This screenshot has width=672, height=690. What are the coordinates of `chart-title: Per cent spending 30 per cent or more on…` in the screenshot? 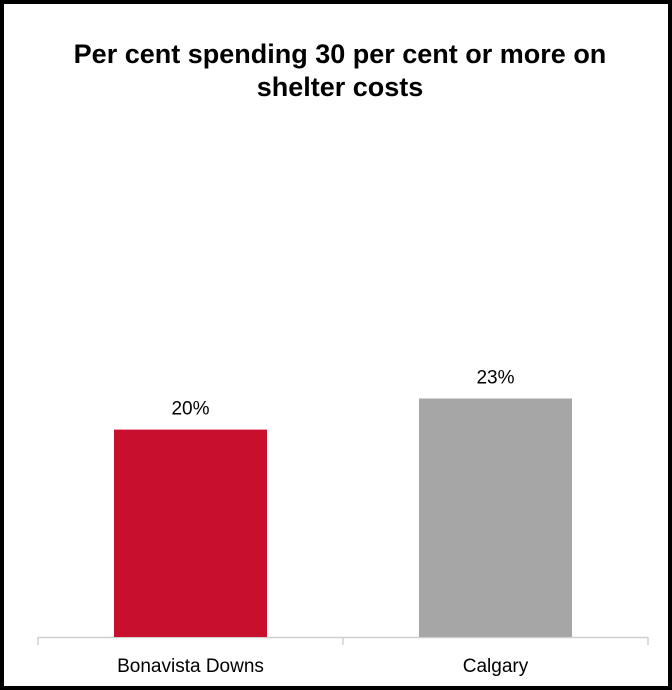 It's located at (340, 70).